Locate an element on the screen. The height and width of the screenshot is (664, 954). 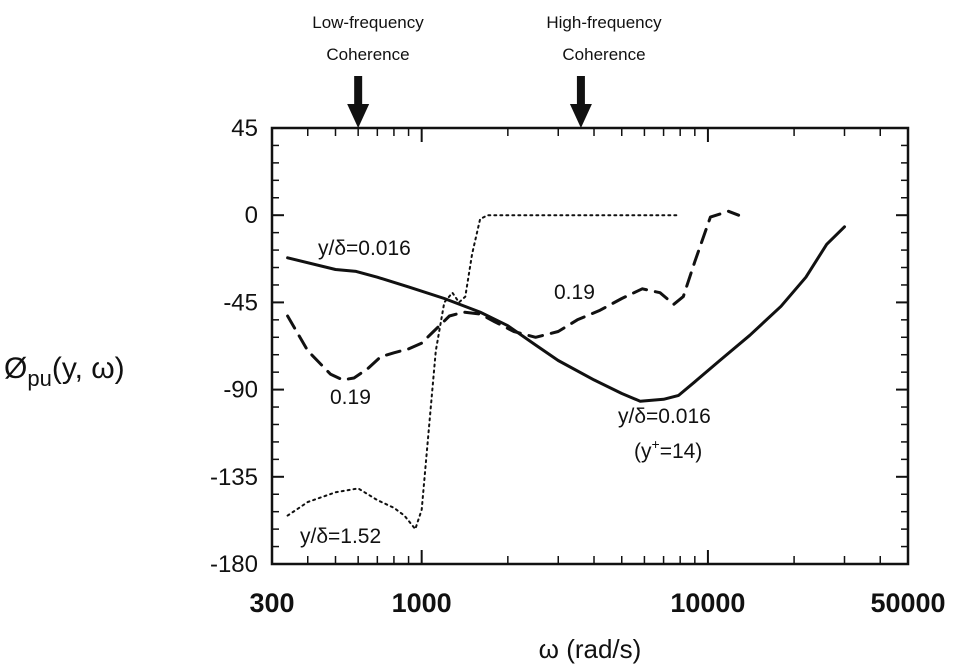
low-frequency-label: Low-frequency is located at coordinates (368, 22).